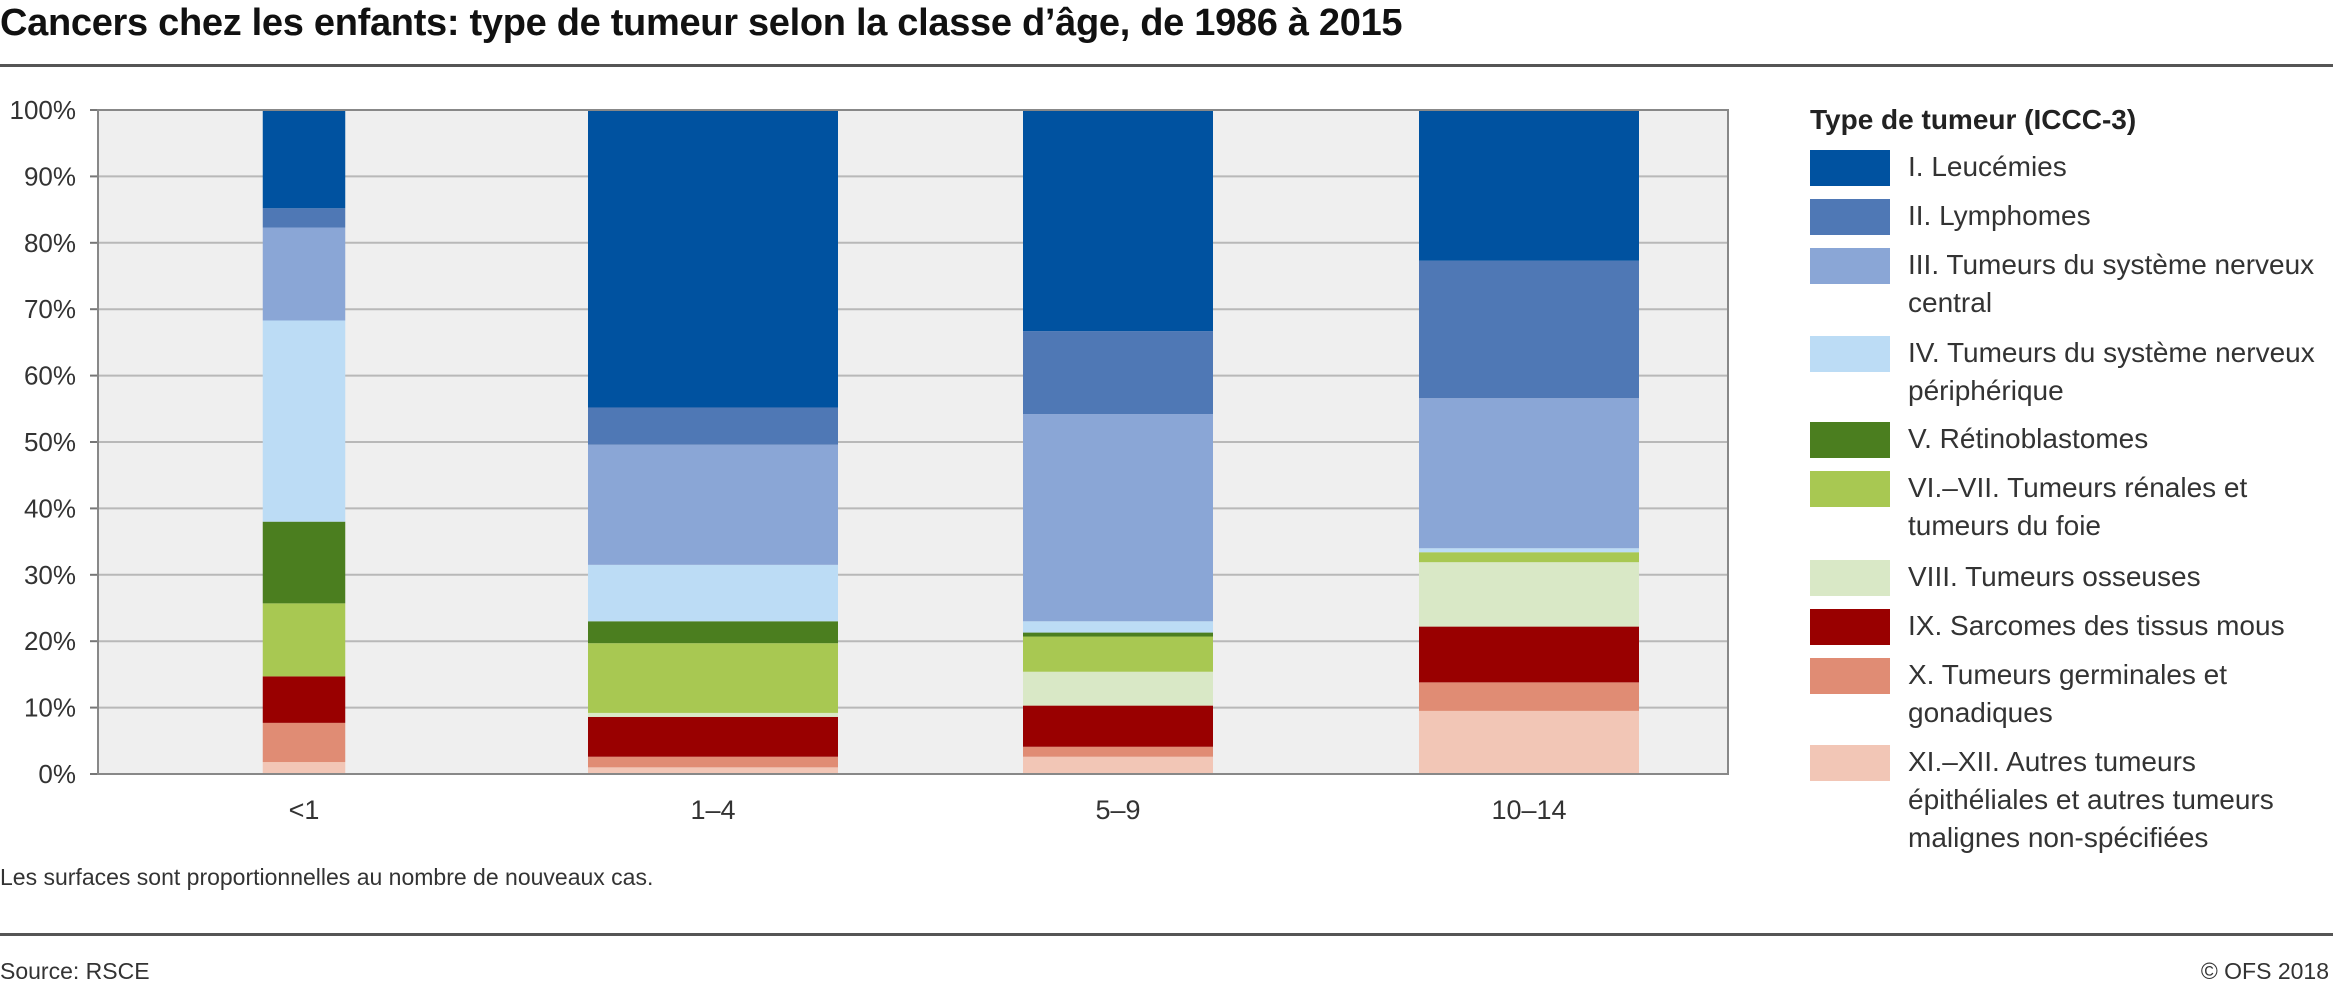 This screenshot has width=2333, height=988. What do you see at coordinates (50, 442) in the screenshot?
I see `y-tick-label: 50%` at bounding box center [50, 442].